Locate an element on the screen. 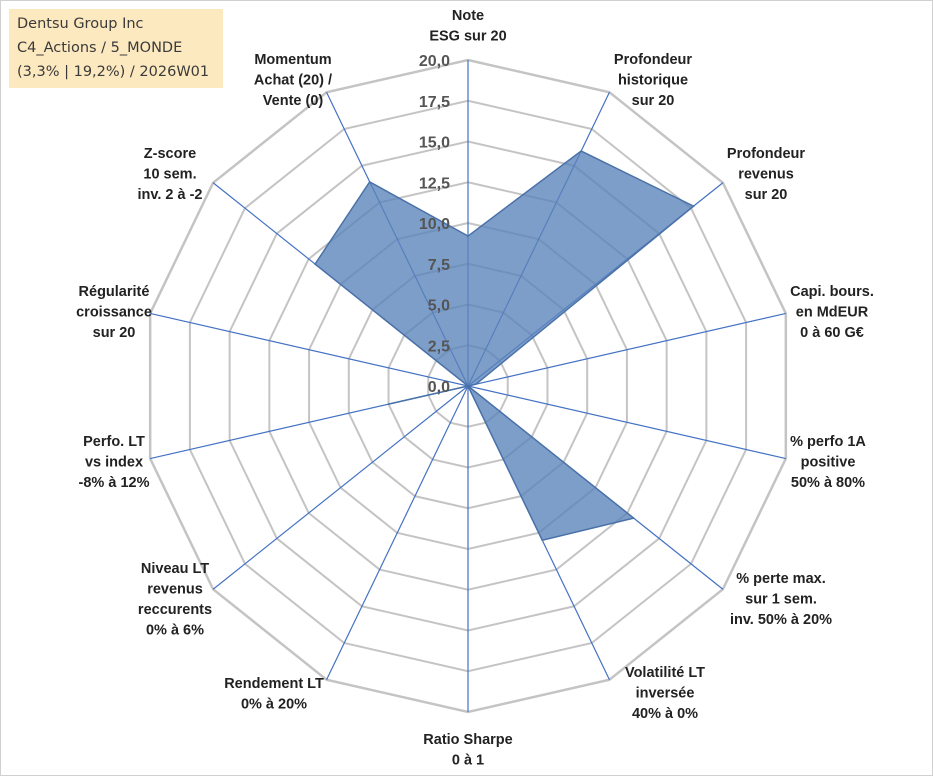 The height and width of the screenshot is (776, 933). tick-label: 7,5 is located at coordinates (439, 265).